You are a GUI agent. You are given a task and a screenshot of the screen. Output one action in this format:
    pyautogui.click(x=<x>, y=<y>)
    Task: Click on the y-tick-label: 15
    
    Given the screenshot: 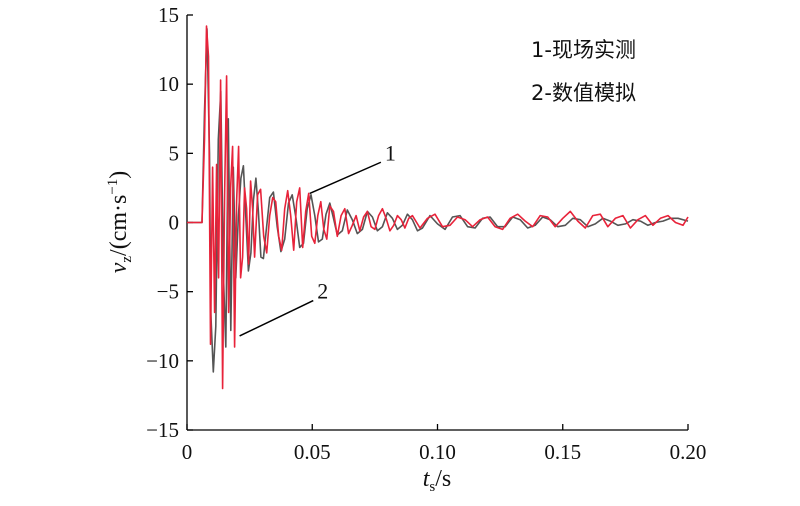 What is the action you would take?
    pyautogui.click(x=168, y=15)
    